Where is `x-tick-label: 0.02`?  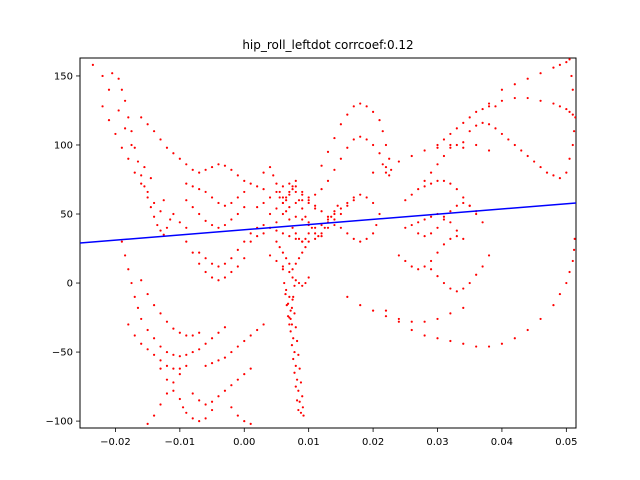
x-tick-label: 0.02 is located at coordinates (373, 442).